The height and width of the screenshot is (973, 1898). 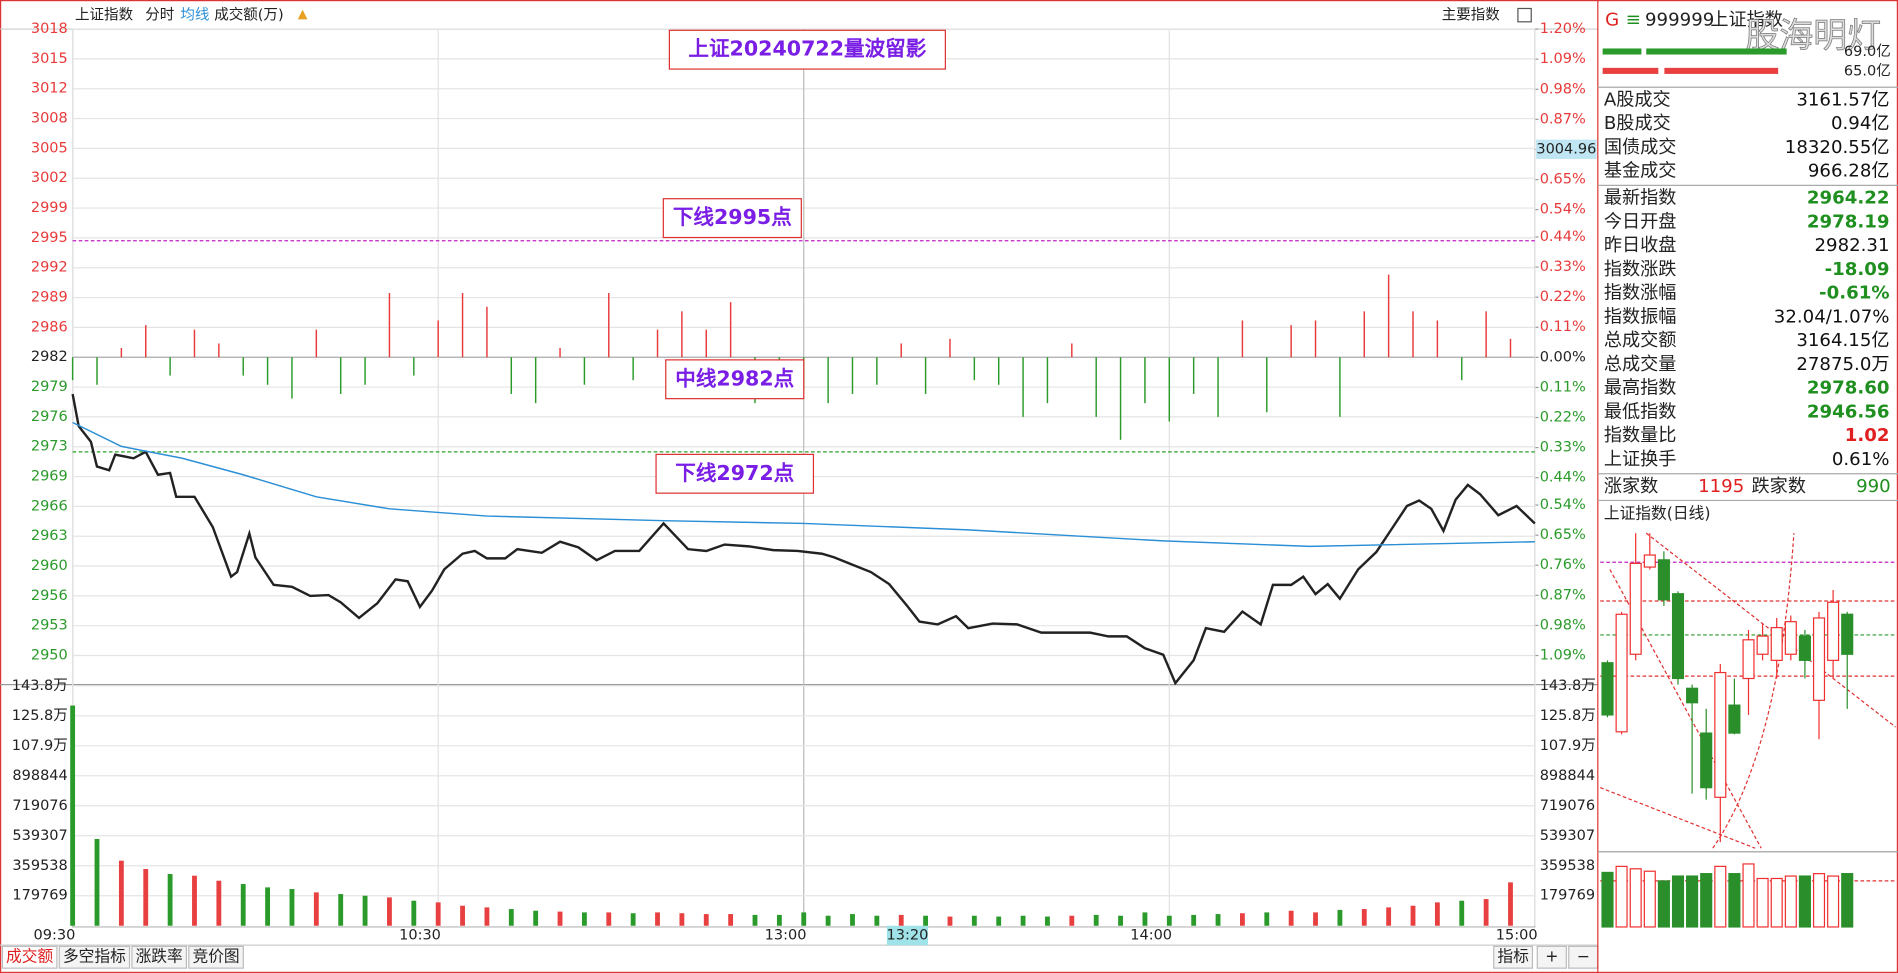 What do you see at coordinates (1151, 935) in the screenshot?
I see `x-tick-label: 14:00` at bounding box center [1151, 935].